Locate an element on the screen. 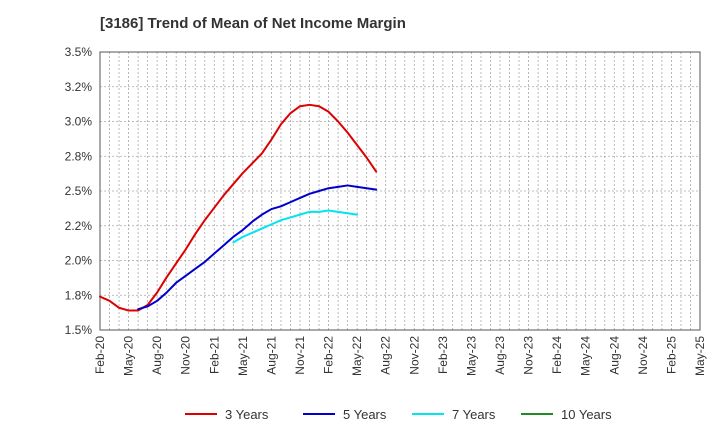 Image resolution: width=720 pixels, height=440 pixels. legend-label: 7 Years is located at coordinates (474, 414).